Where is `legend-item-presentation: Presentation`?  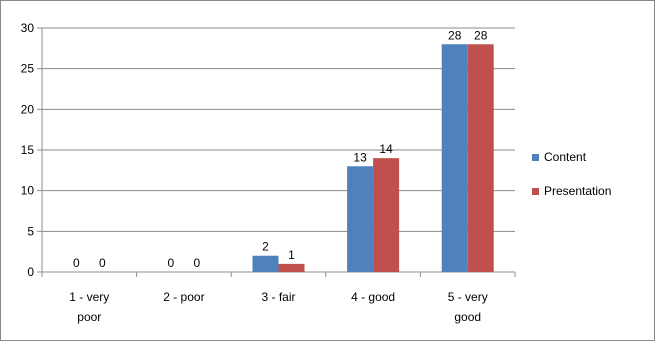
legend-item-presentation: Presentation is located at coordinates (571, 191).